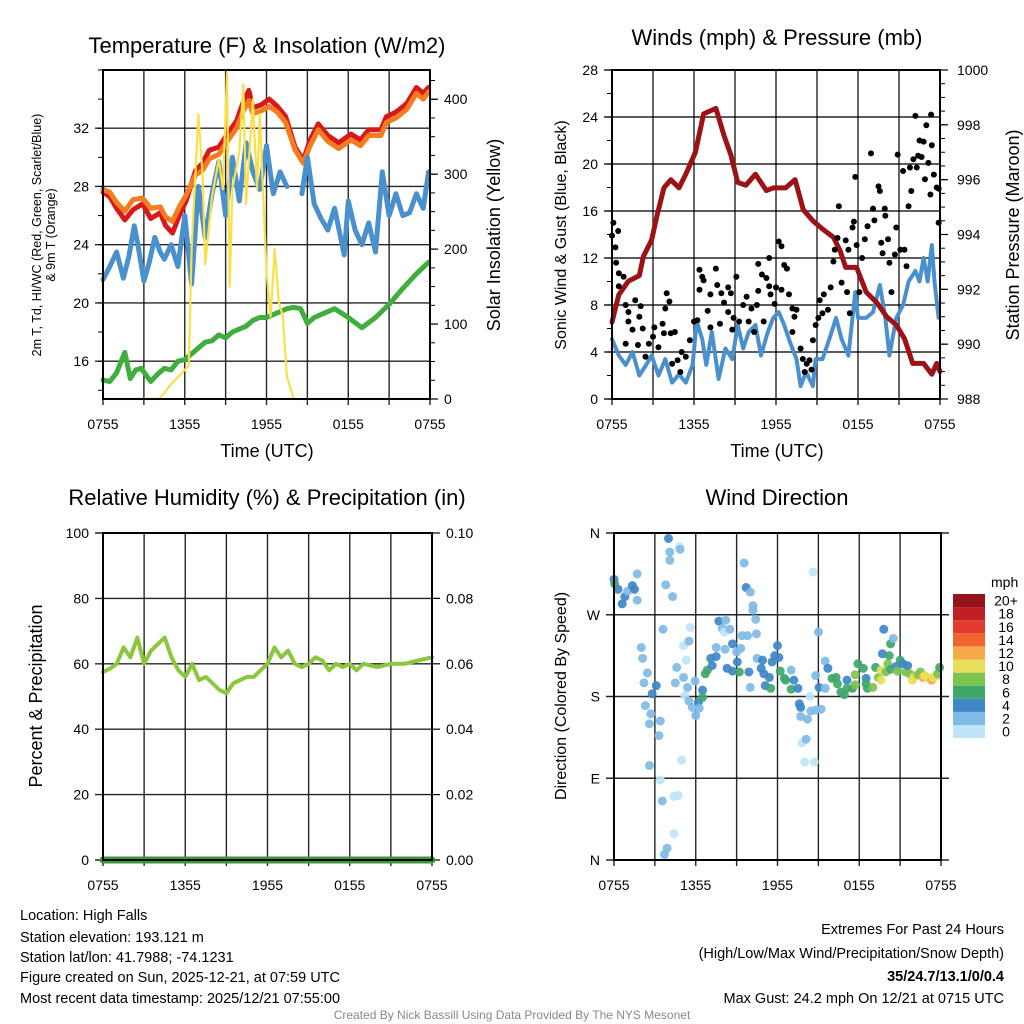 This screenshot has width=1024, height=1024. I want to click on wind-direction-ylabel: Direction (Colored By Speed), so click(561, 696).